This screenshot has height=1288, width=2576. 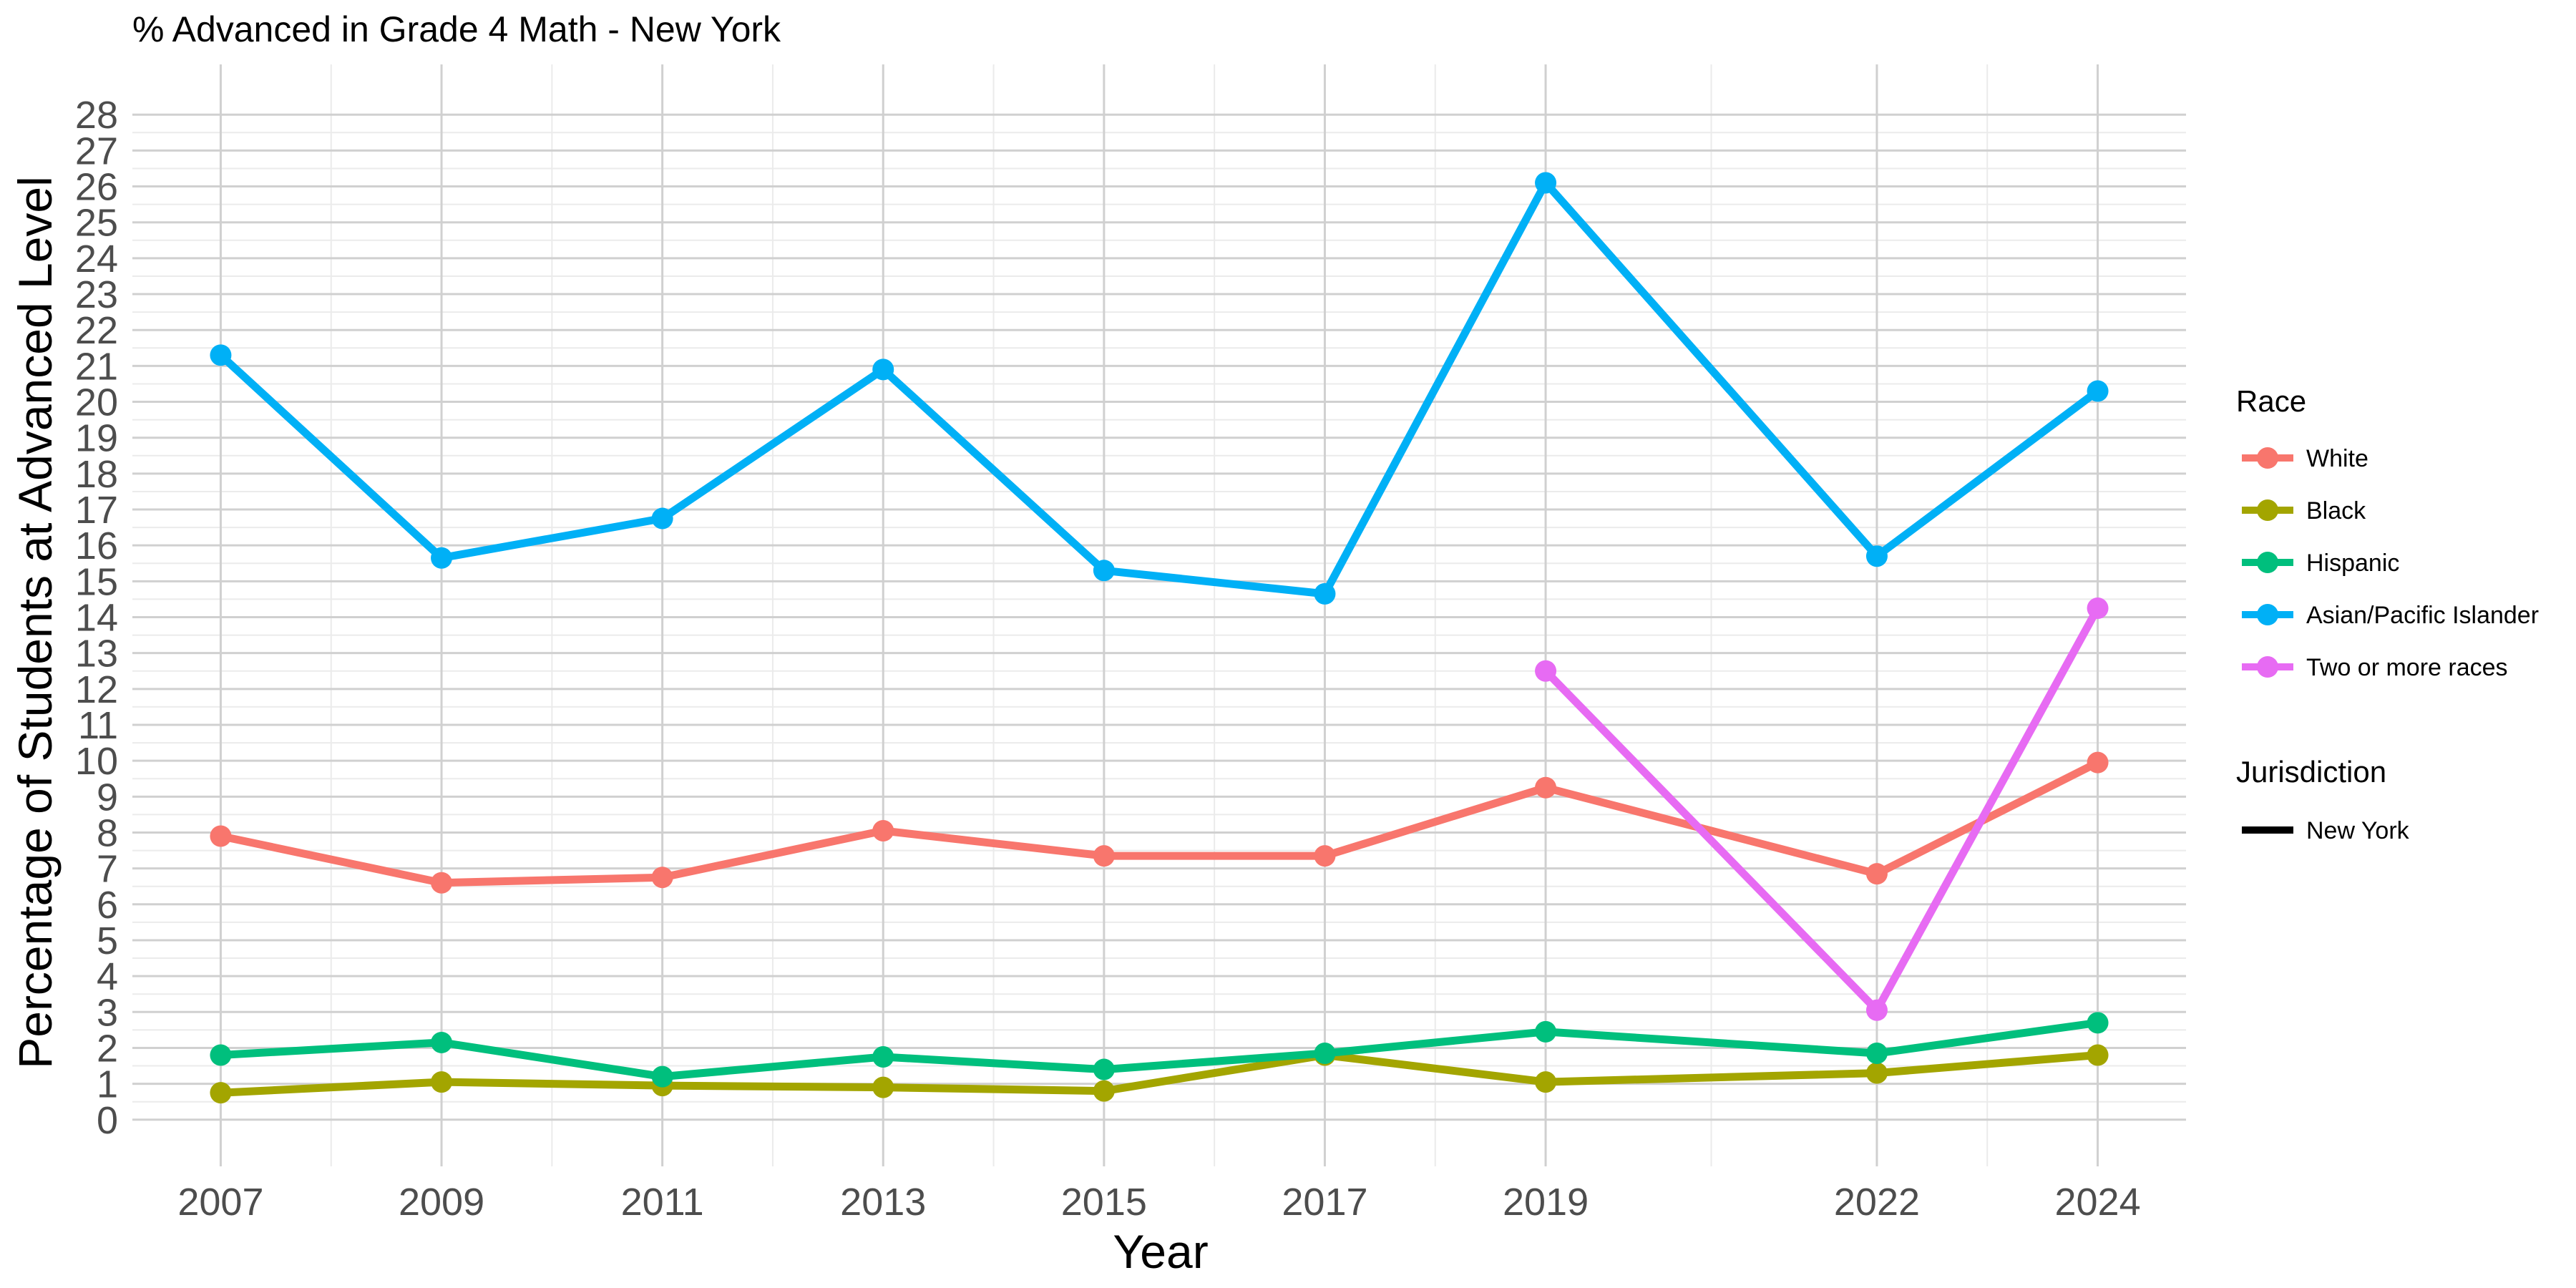 I want to click on y-tick-label: 10, so click(x=96, y=761).